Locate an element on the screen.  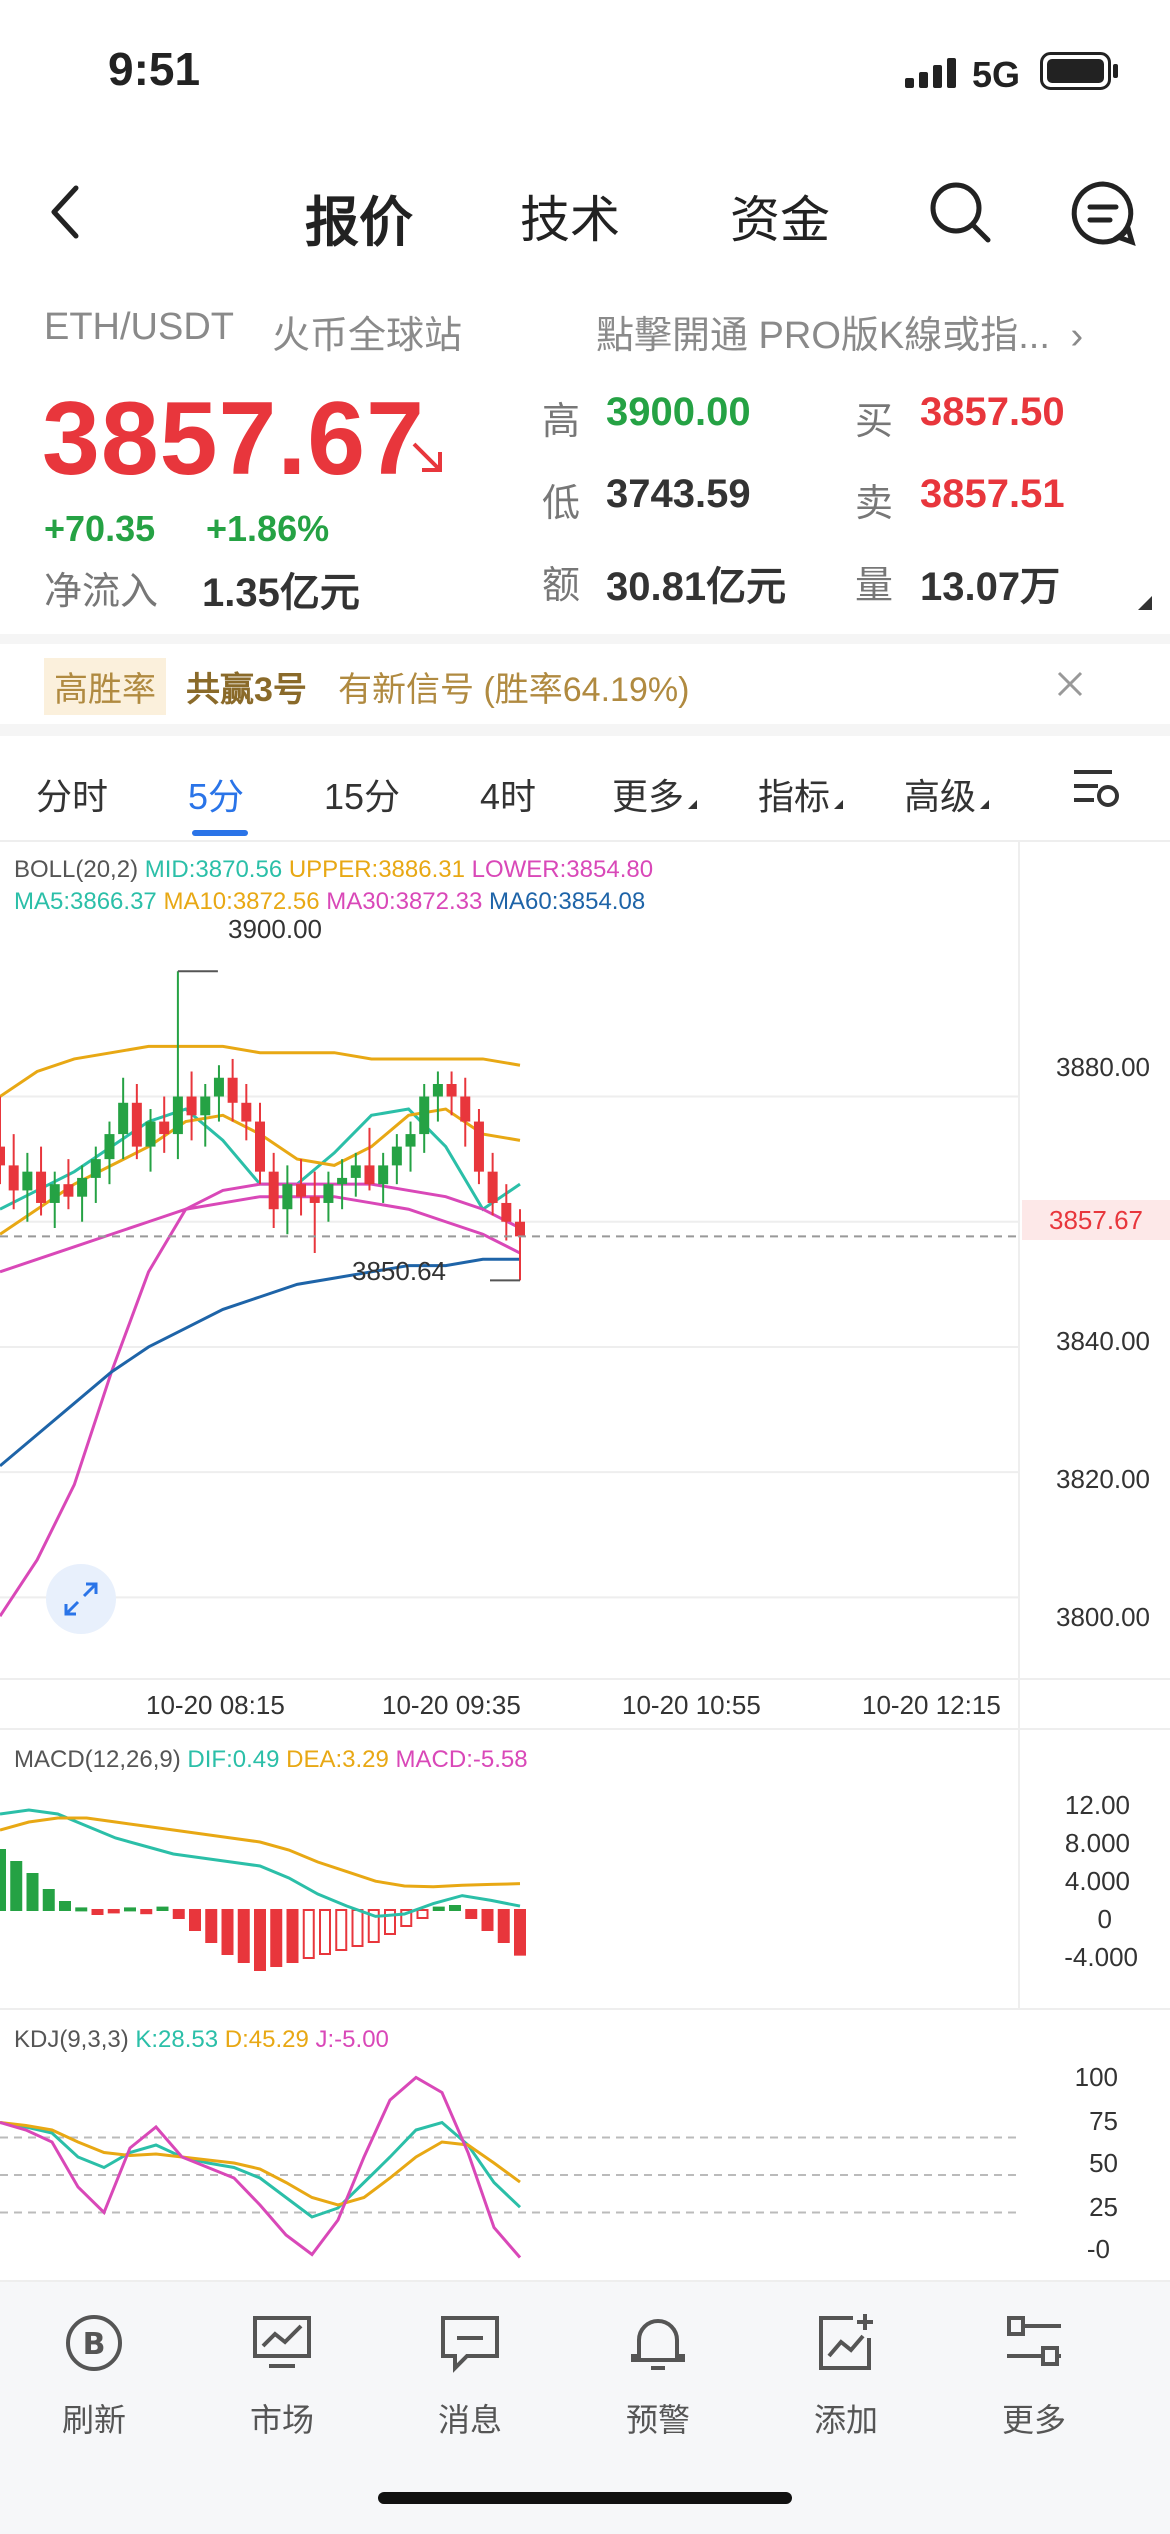
kdj-legend: KDJ(9,3,3) K:28.53 D:45.29 J:-5.00 is located at coordinates (201, 2040).